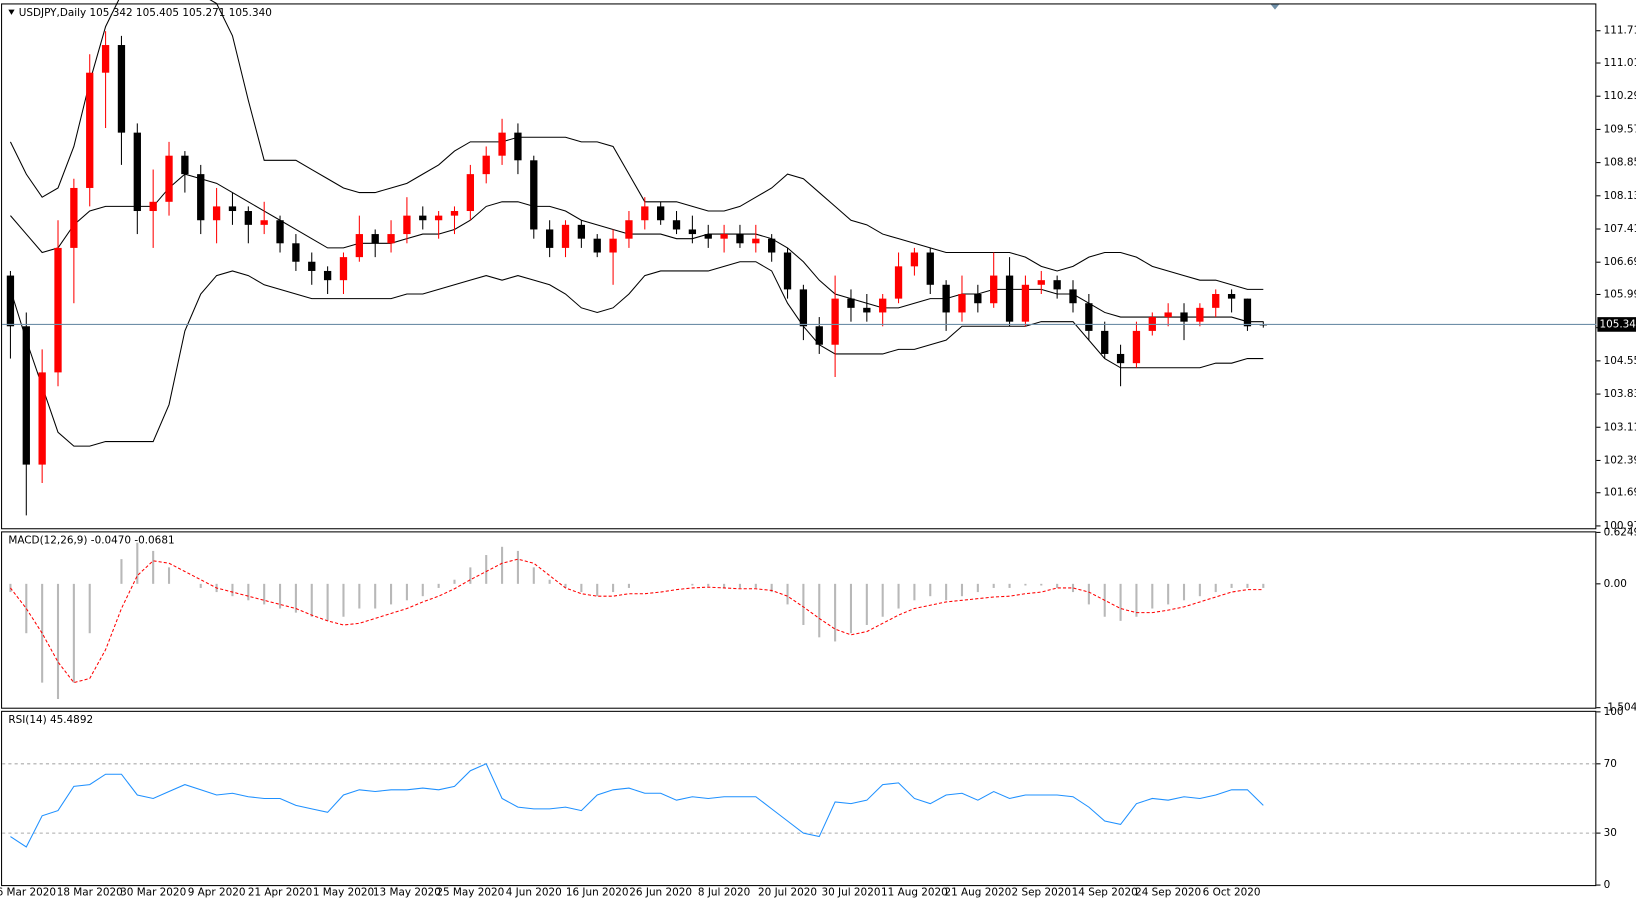 The width and height of the screenshot is (1636, 905). Describe the element at coordinates (1610, 764) in the screenshot. I see `y-tick-label: 70` at that location.